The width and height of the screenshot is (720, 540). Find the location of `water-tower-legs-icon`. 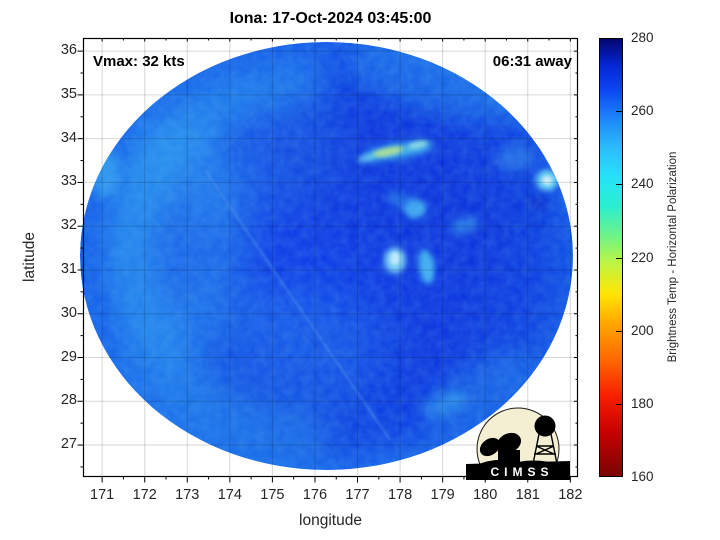

water-tower-legs-icon is located at coordinates (545, 449).